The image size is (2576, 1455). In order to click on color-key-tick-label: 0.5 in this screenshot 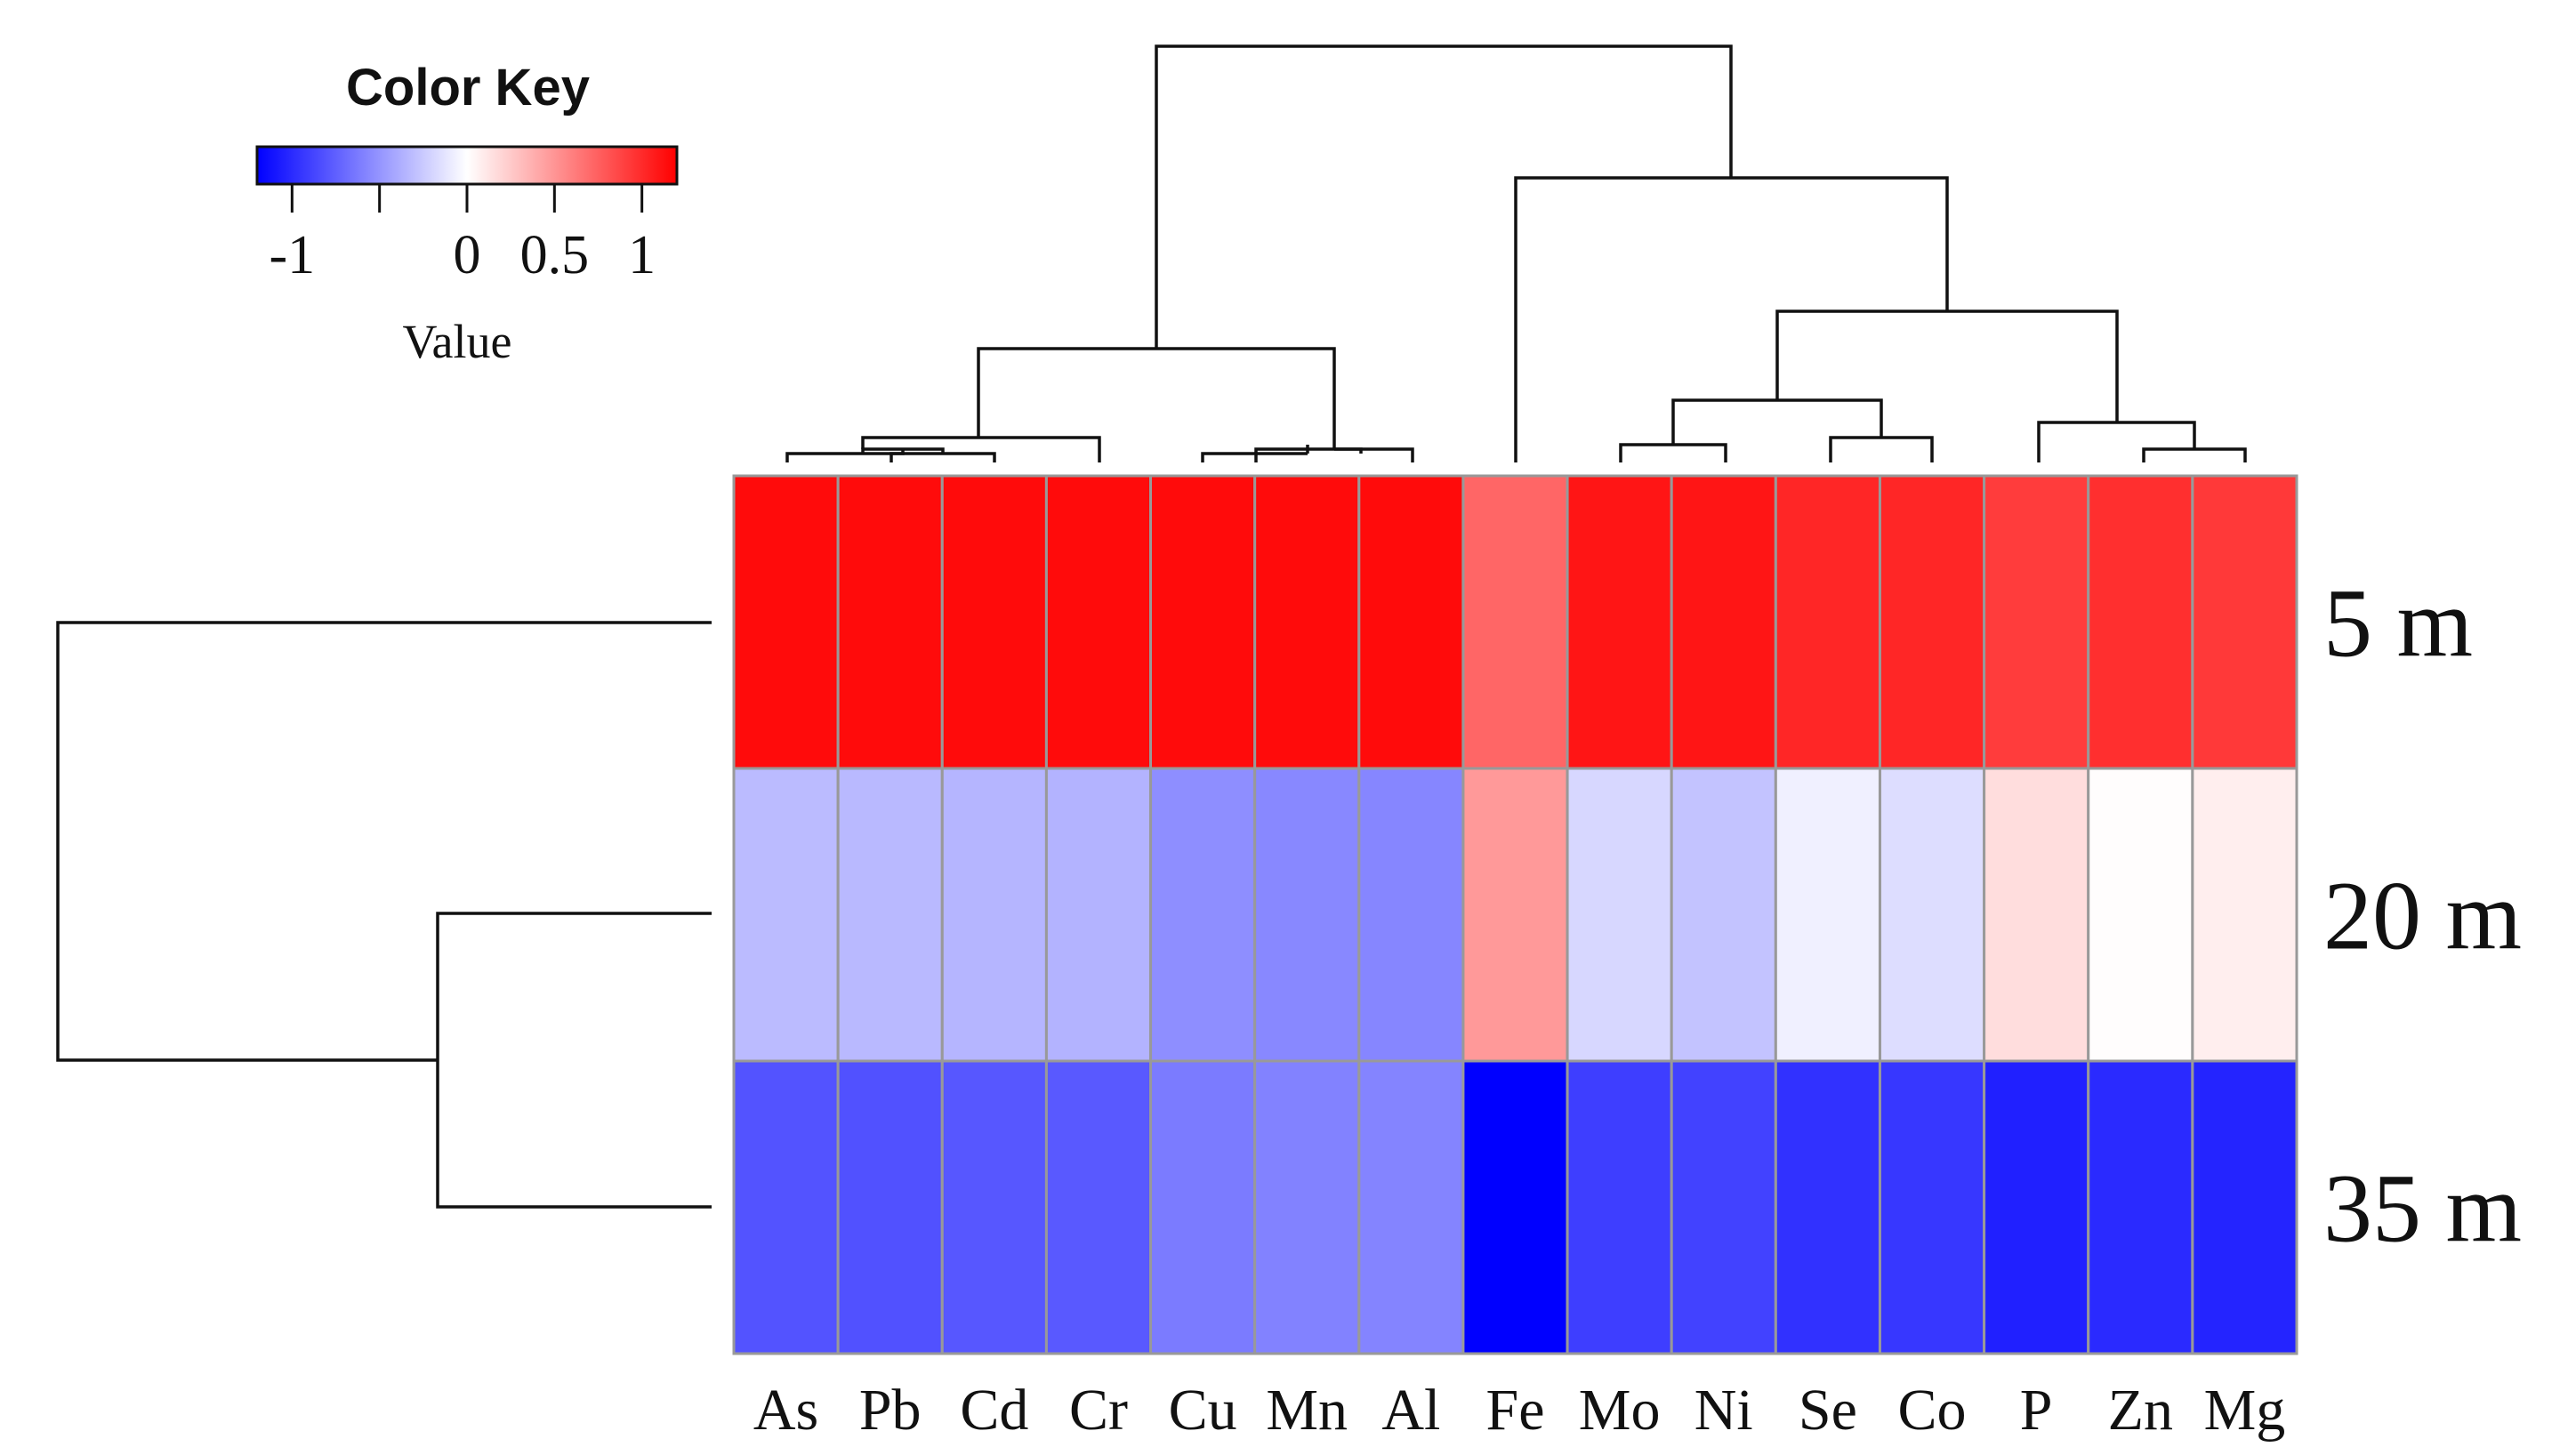, I will do `click(555, 255)`.